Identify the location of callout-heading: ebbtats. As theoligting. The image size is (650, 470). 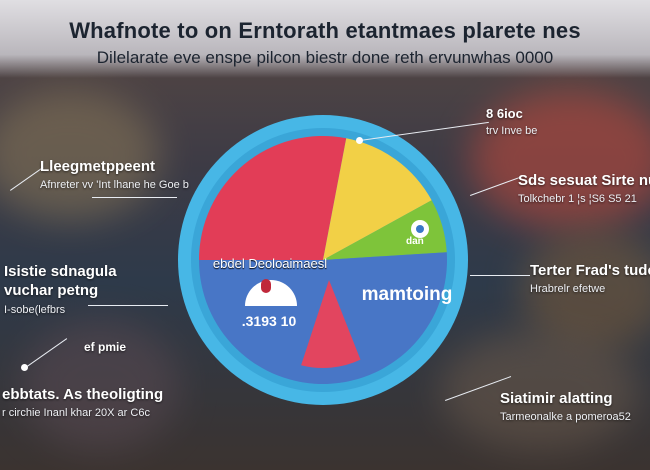
(83, 394).